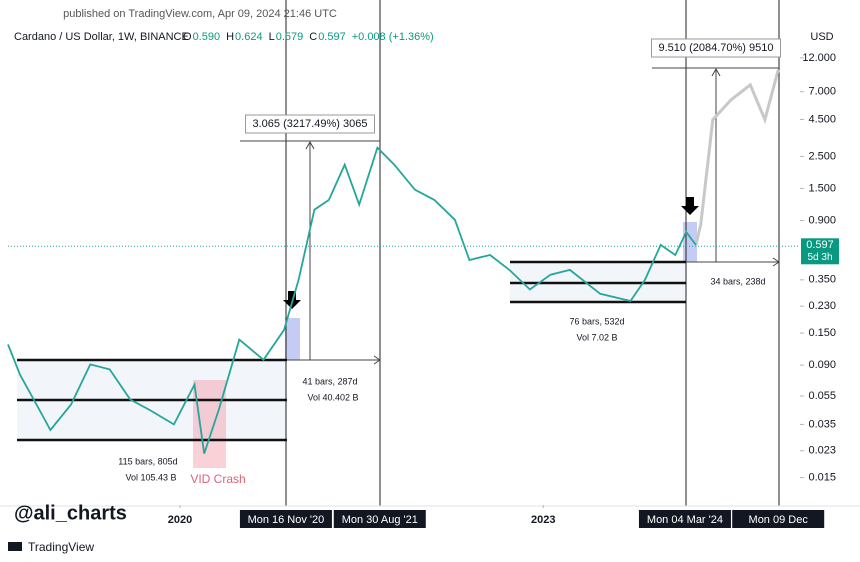 The width and height of the screenshot is (860, 562). What do you see at coordinates (313, 37) in the screenshot?
I see `ohlc-key: C` at bounding box center [313, 37].